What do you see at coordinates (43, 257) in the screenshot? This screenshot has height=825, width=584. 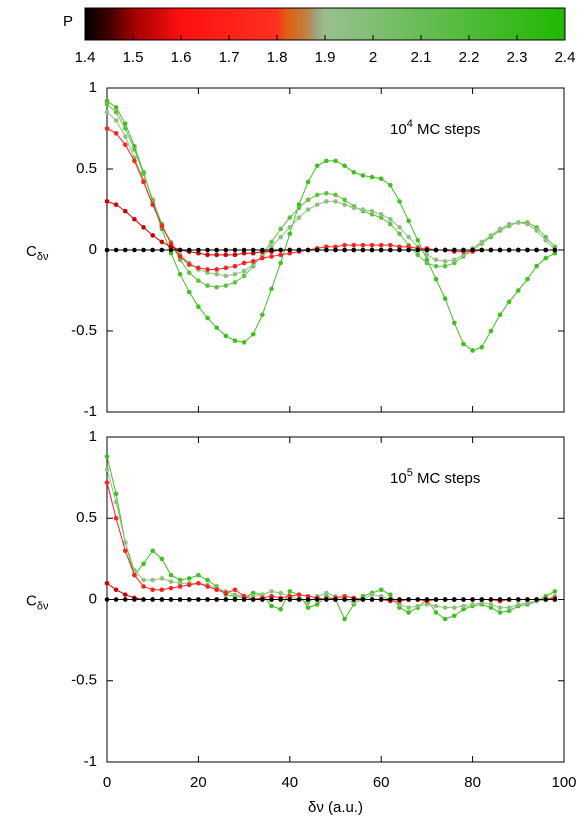 I see `y-axis-label-sub: δν` at bounding box center [43, 257].